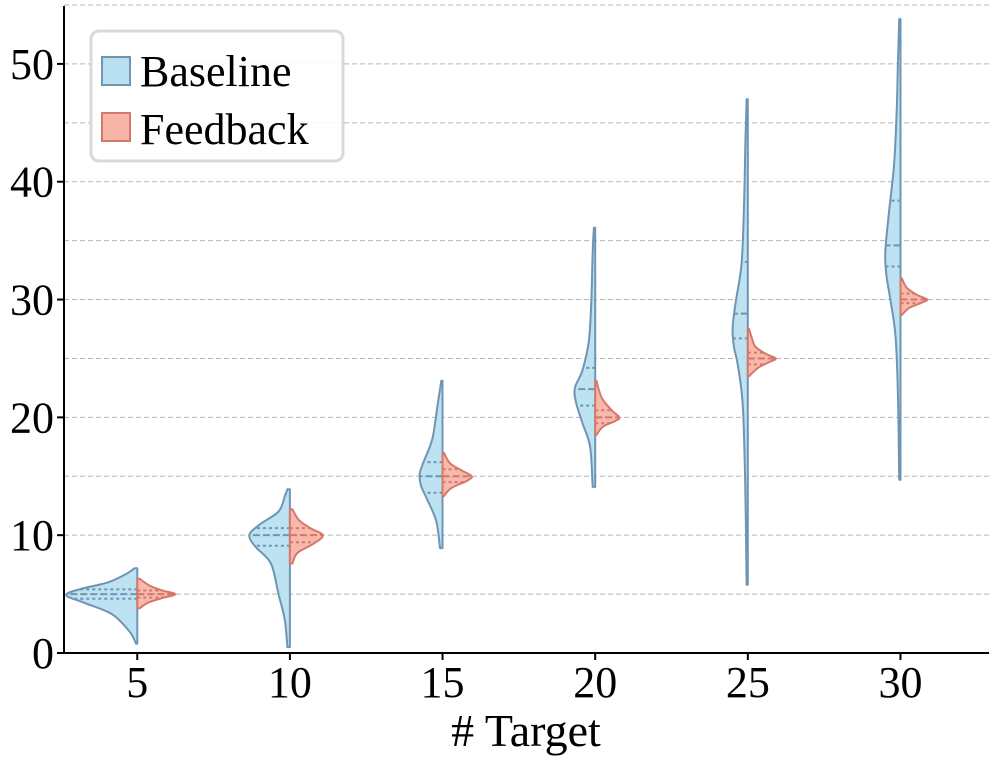  What do you see at coordinates (116, 127) in the screenshot?
I see `legend-swatch-feedback` at bounding box center [116, 127].